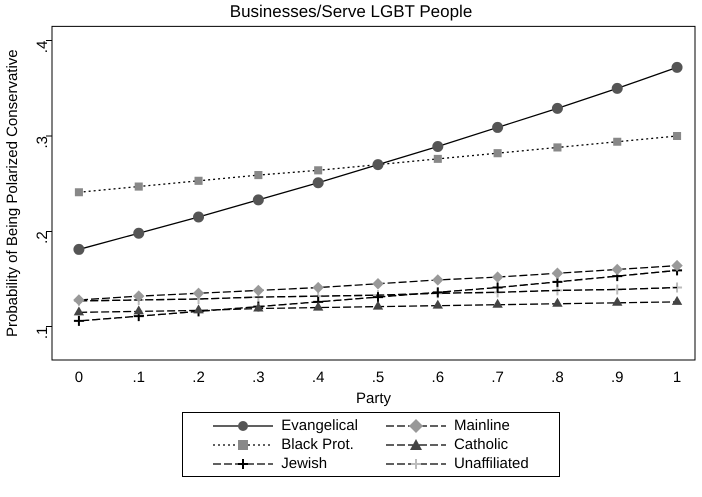  Describe the element at coordinates (374, 399) in the screenshot. I see `x-axis-title: Party` at that location.